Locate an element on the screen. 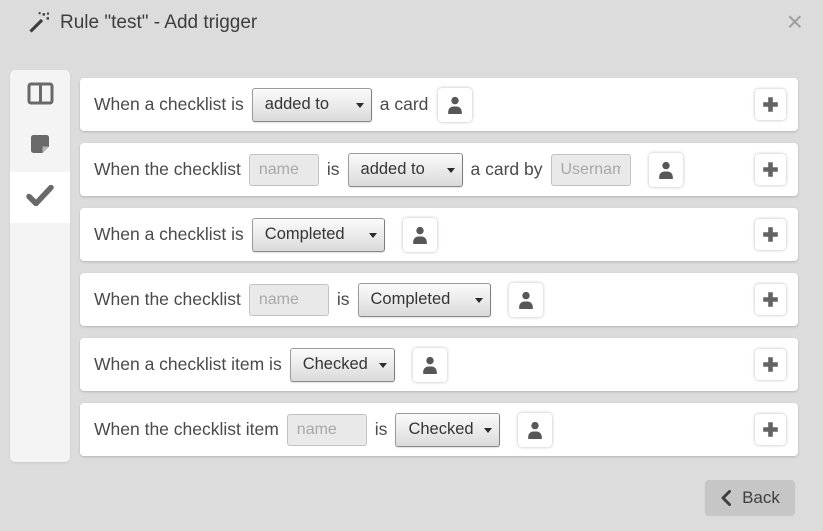 The height and width of the screenshot is (531, 823). close-icon: × is located at coordinates (794, 21).